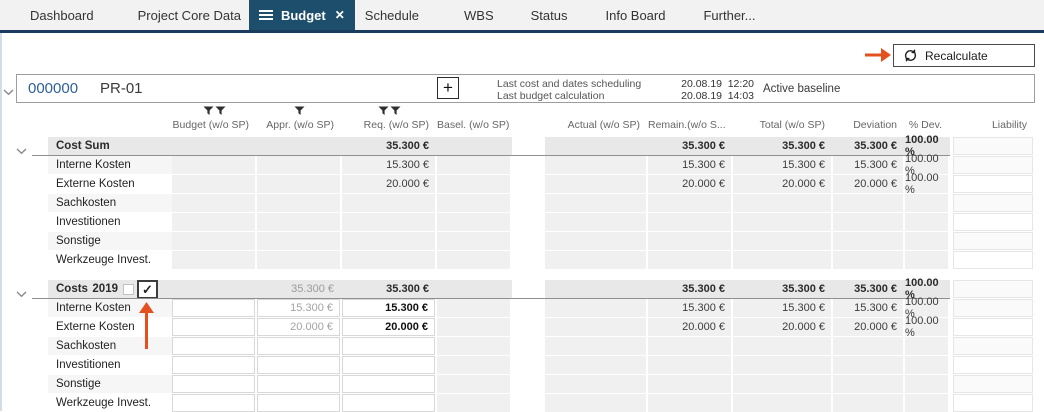 Image resolution: width=1044 pixels, height=412 pixels. What do you see at coordinates (703, 289) in the screenshot?
I see `cell-remain: 35.300 €` at bounding box center [703, 289].